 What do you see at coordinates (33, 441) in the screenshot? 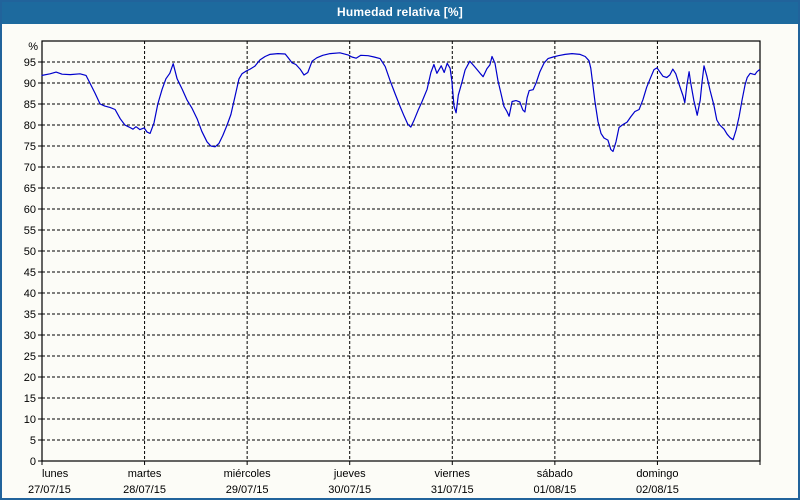
I see `y-tick-label: 5` at bounding box center [33, 441].